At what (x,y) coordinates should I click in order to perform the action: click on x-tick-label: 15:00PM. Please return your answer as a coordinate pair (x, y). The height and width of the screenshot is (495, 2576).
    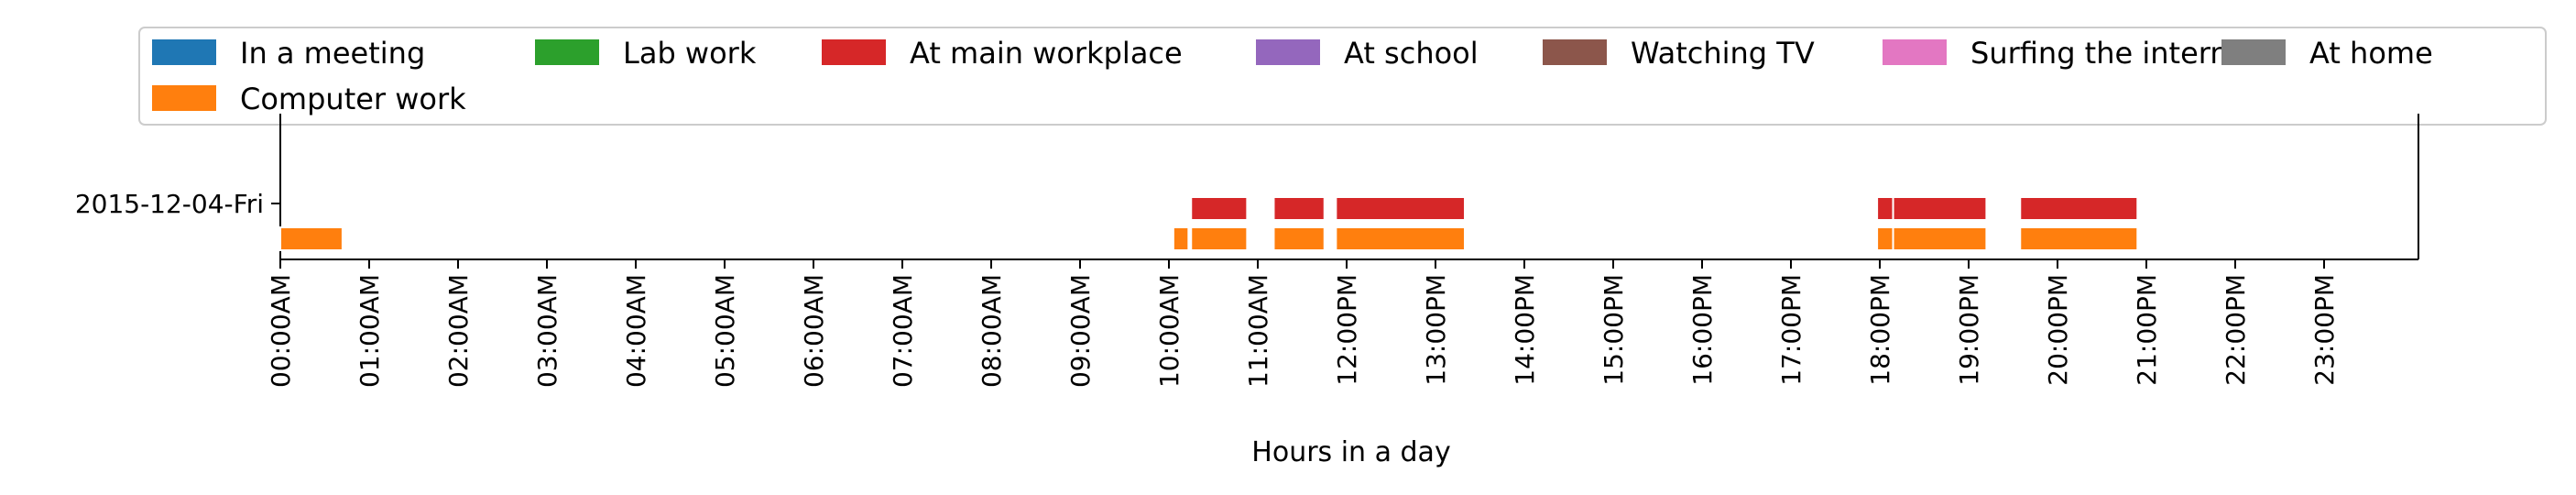
    Looking at the image, I should click on (1614, 330).